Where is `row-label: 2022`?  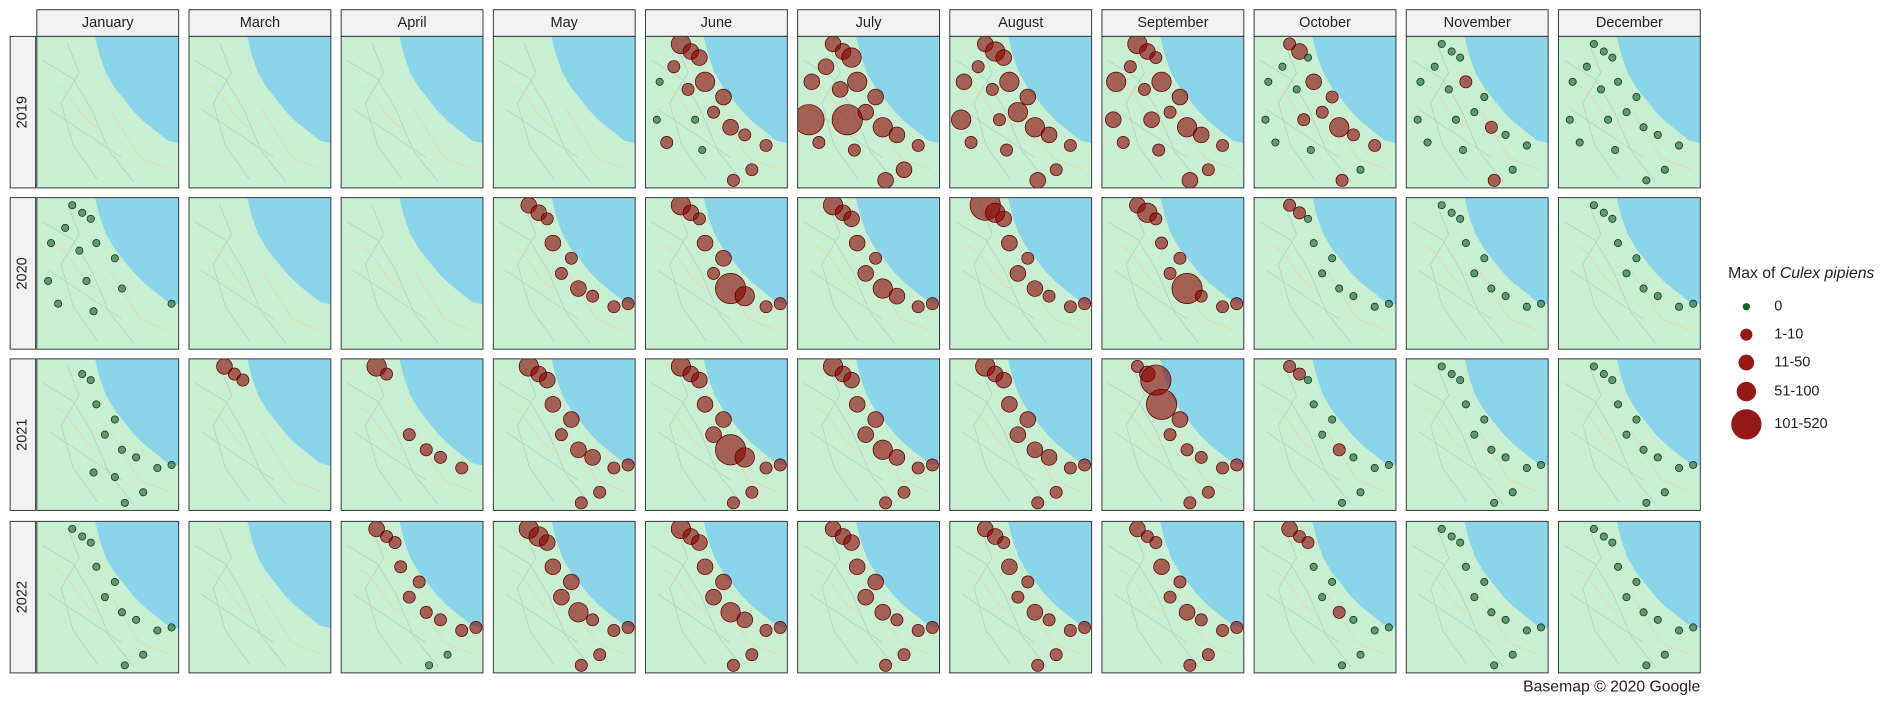 row-label: 2022 is located at coordinates (23, 597).